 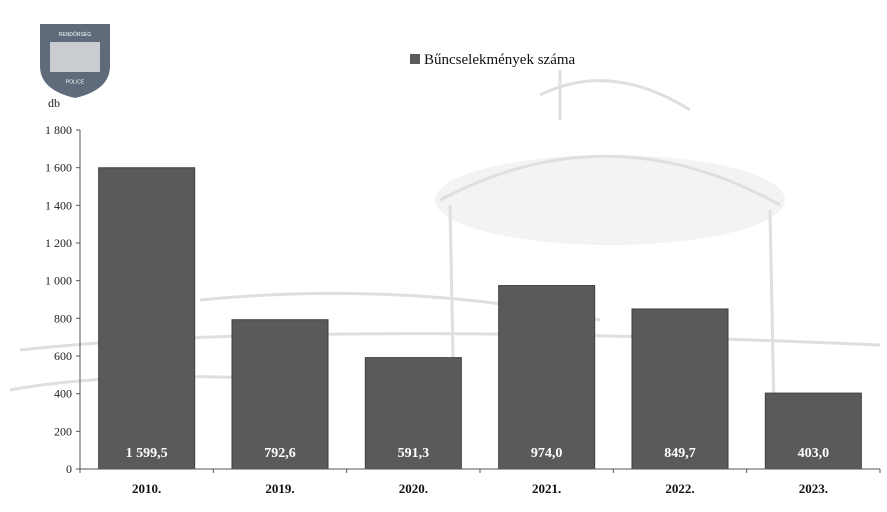 I want to click on x-tick-label: 2019., so click(x=279, y=488).